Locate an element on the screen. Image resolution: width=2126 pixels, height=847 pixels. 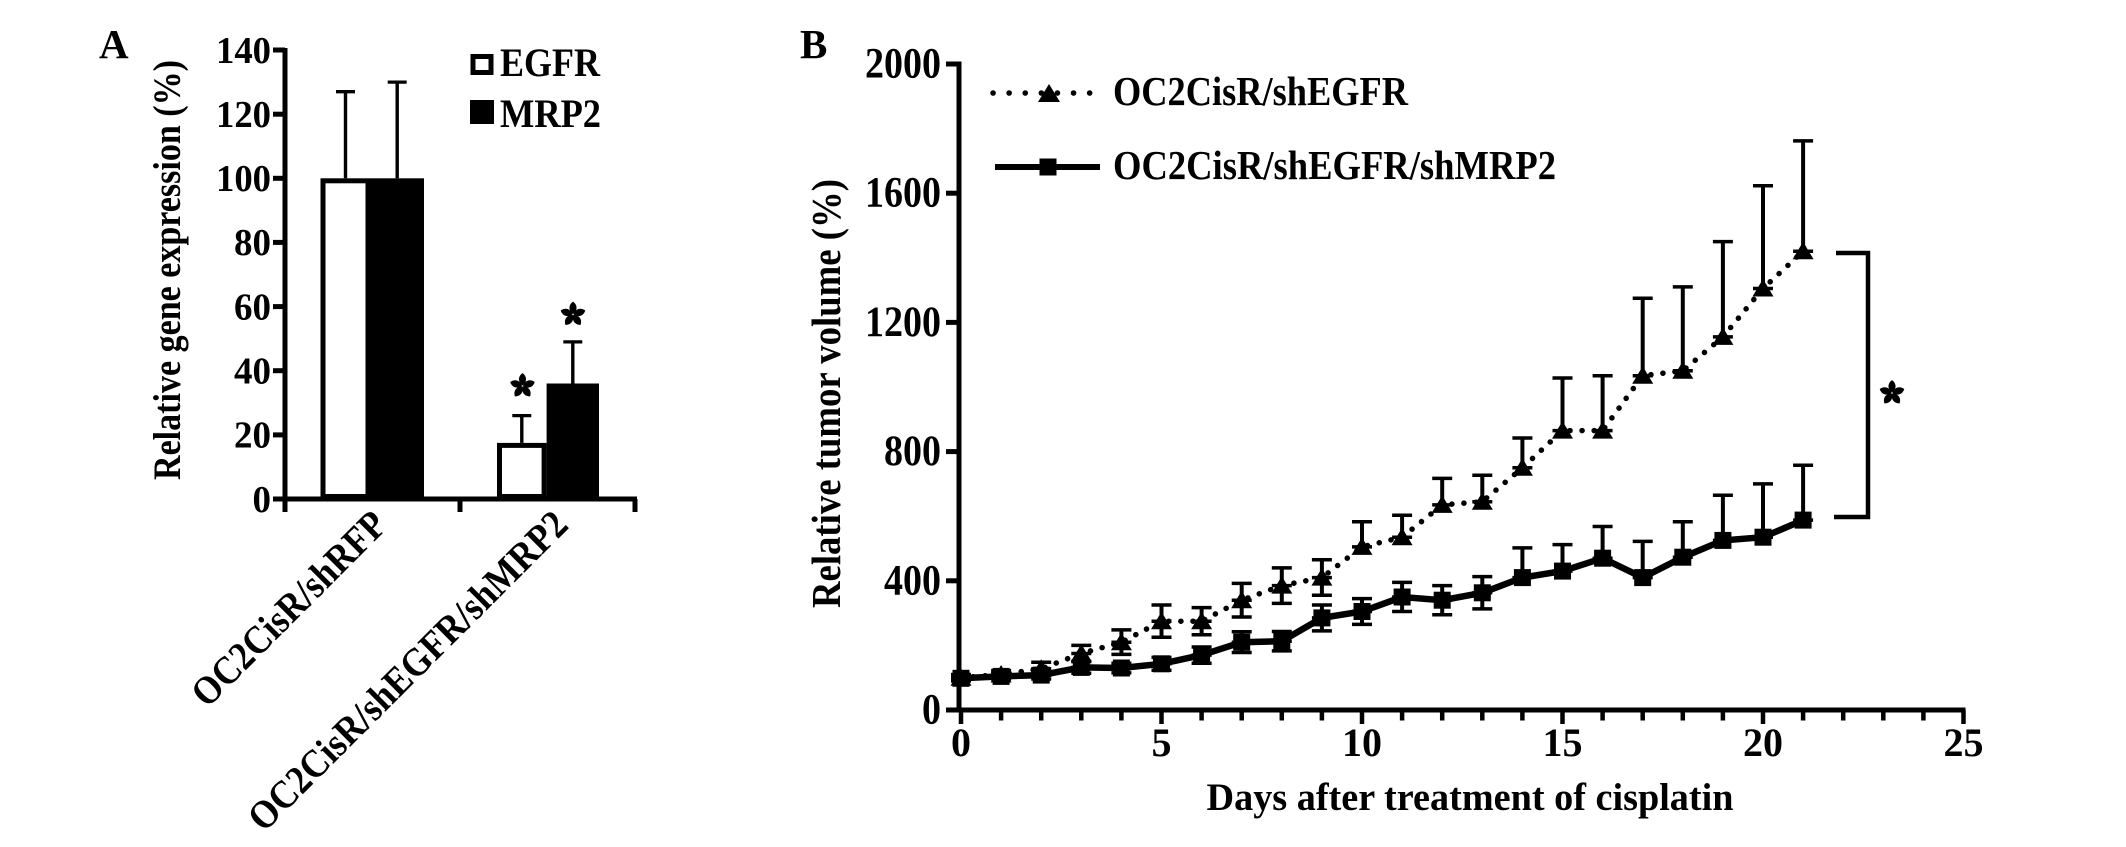
svg-text: OC2CisR/shEGFR/shMRP2 is located at coordinates (1334, 165).